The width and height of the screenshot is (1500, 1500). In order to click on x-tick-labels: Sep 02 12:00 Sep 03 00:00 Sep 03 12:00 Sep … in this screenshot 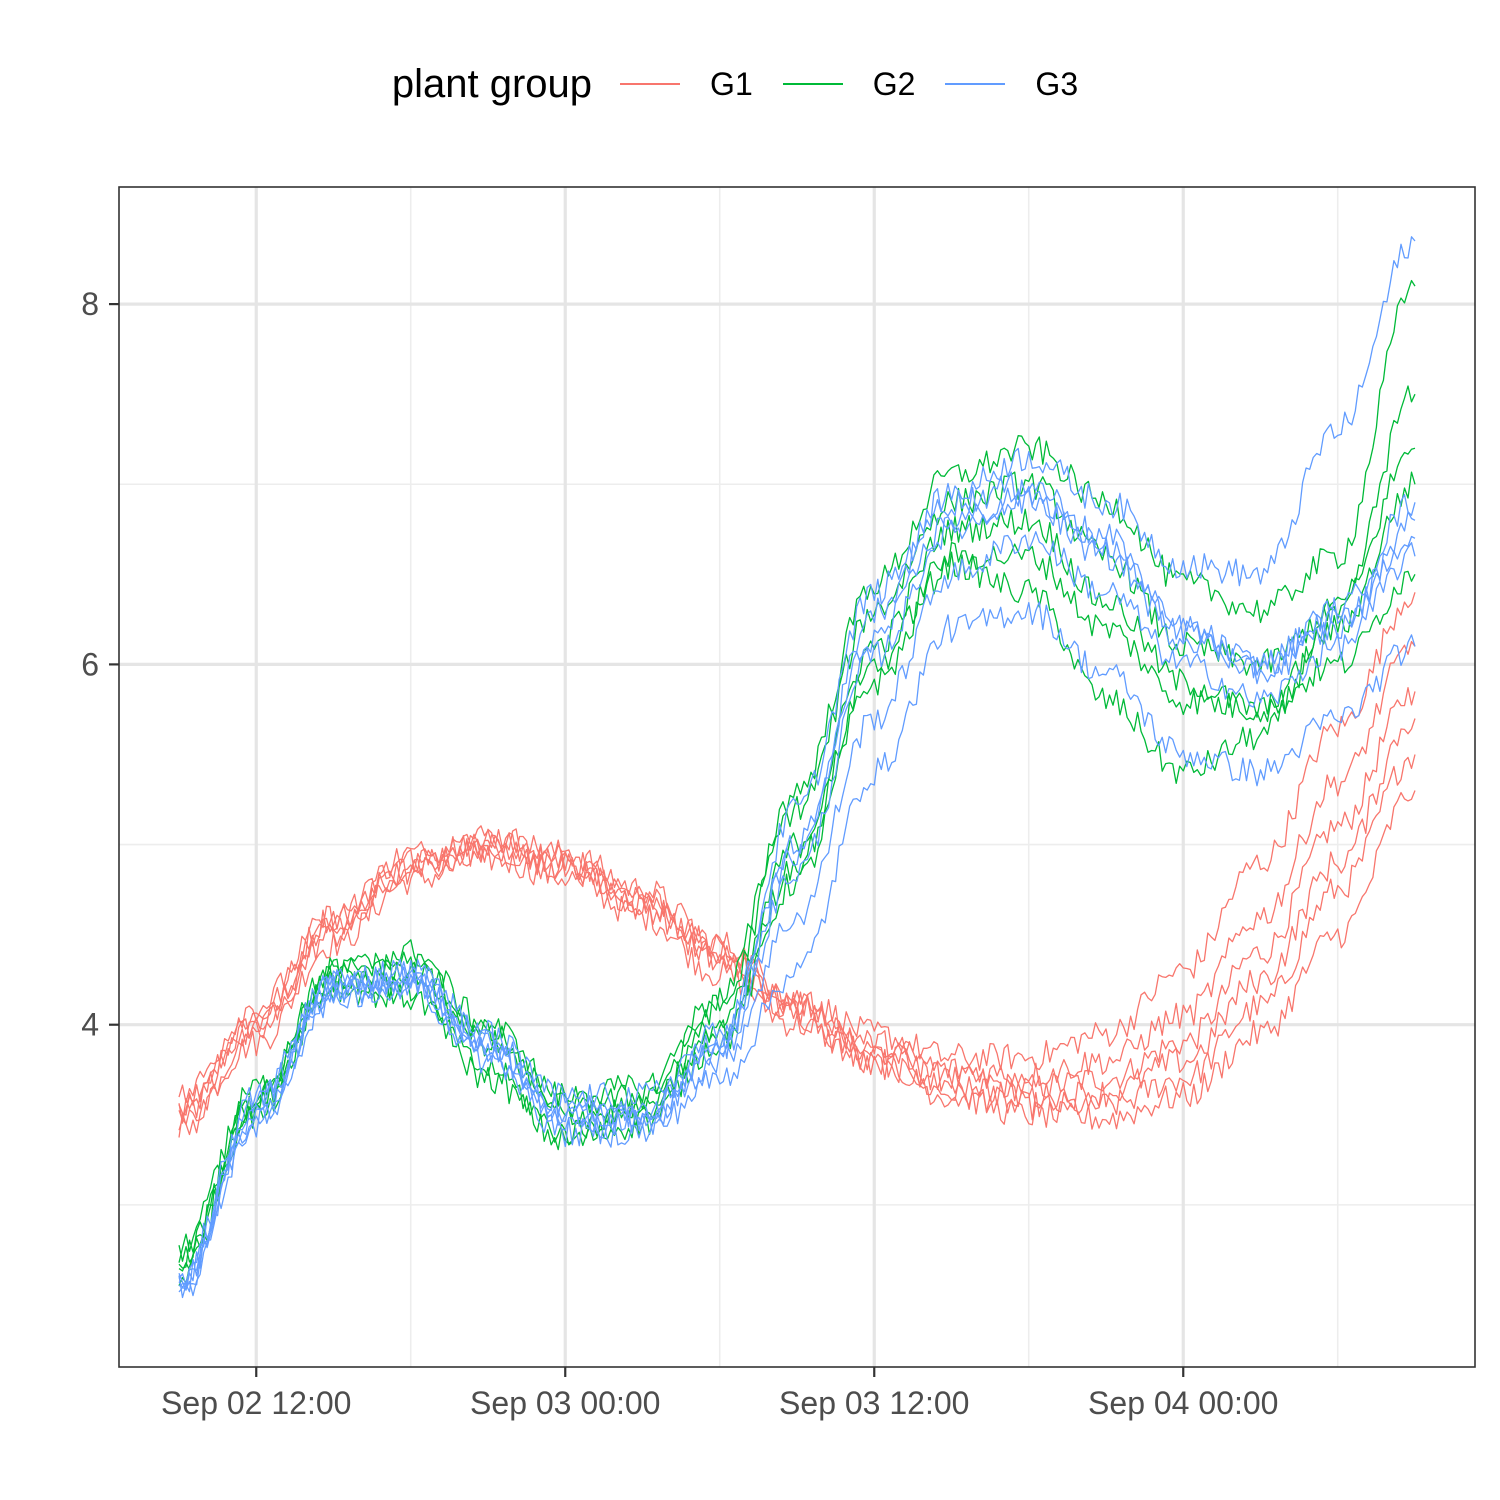, I will do `click(719, 1403)`.